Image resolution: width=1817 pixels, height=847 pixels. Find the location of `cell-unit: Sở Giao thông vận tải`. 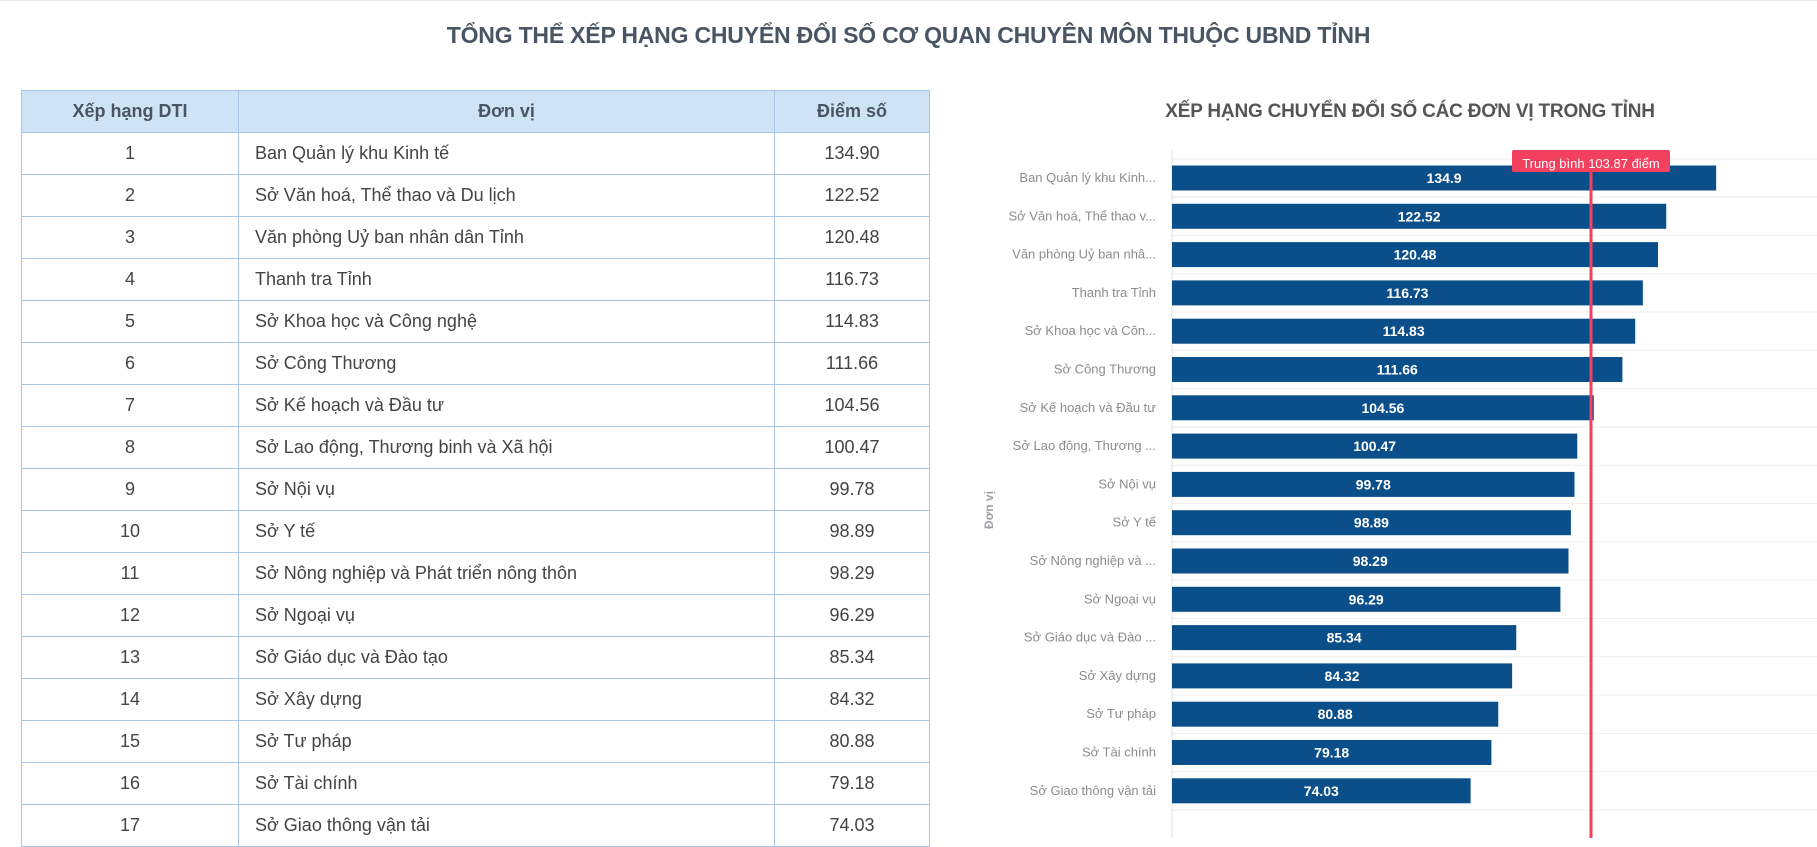

cell-unit: Sở Giao thông vận tải is located at coordinates (506, 825).